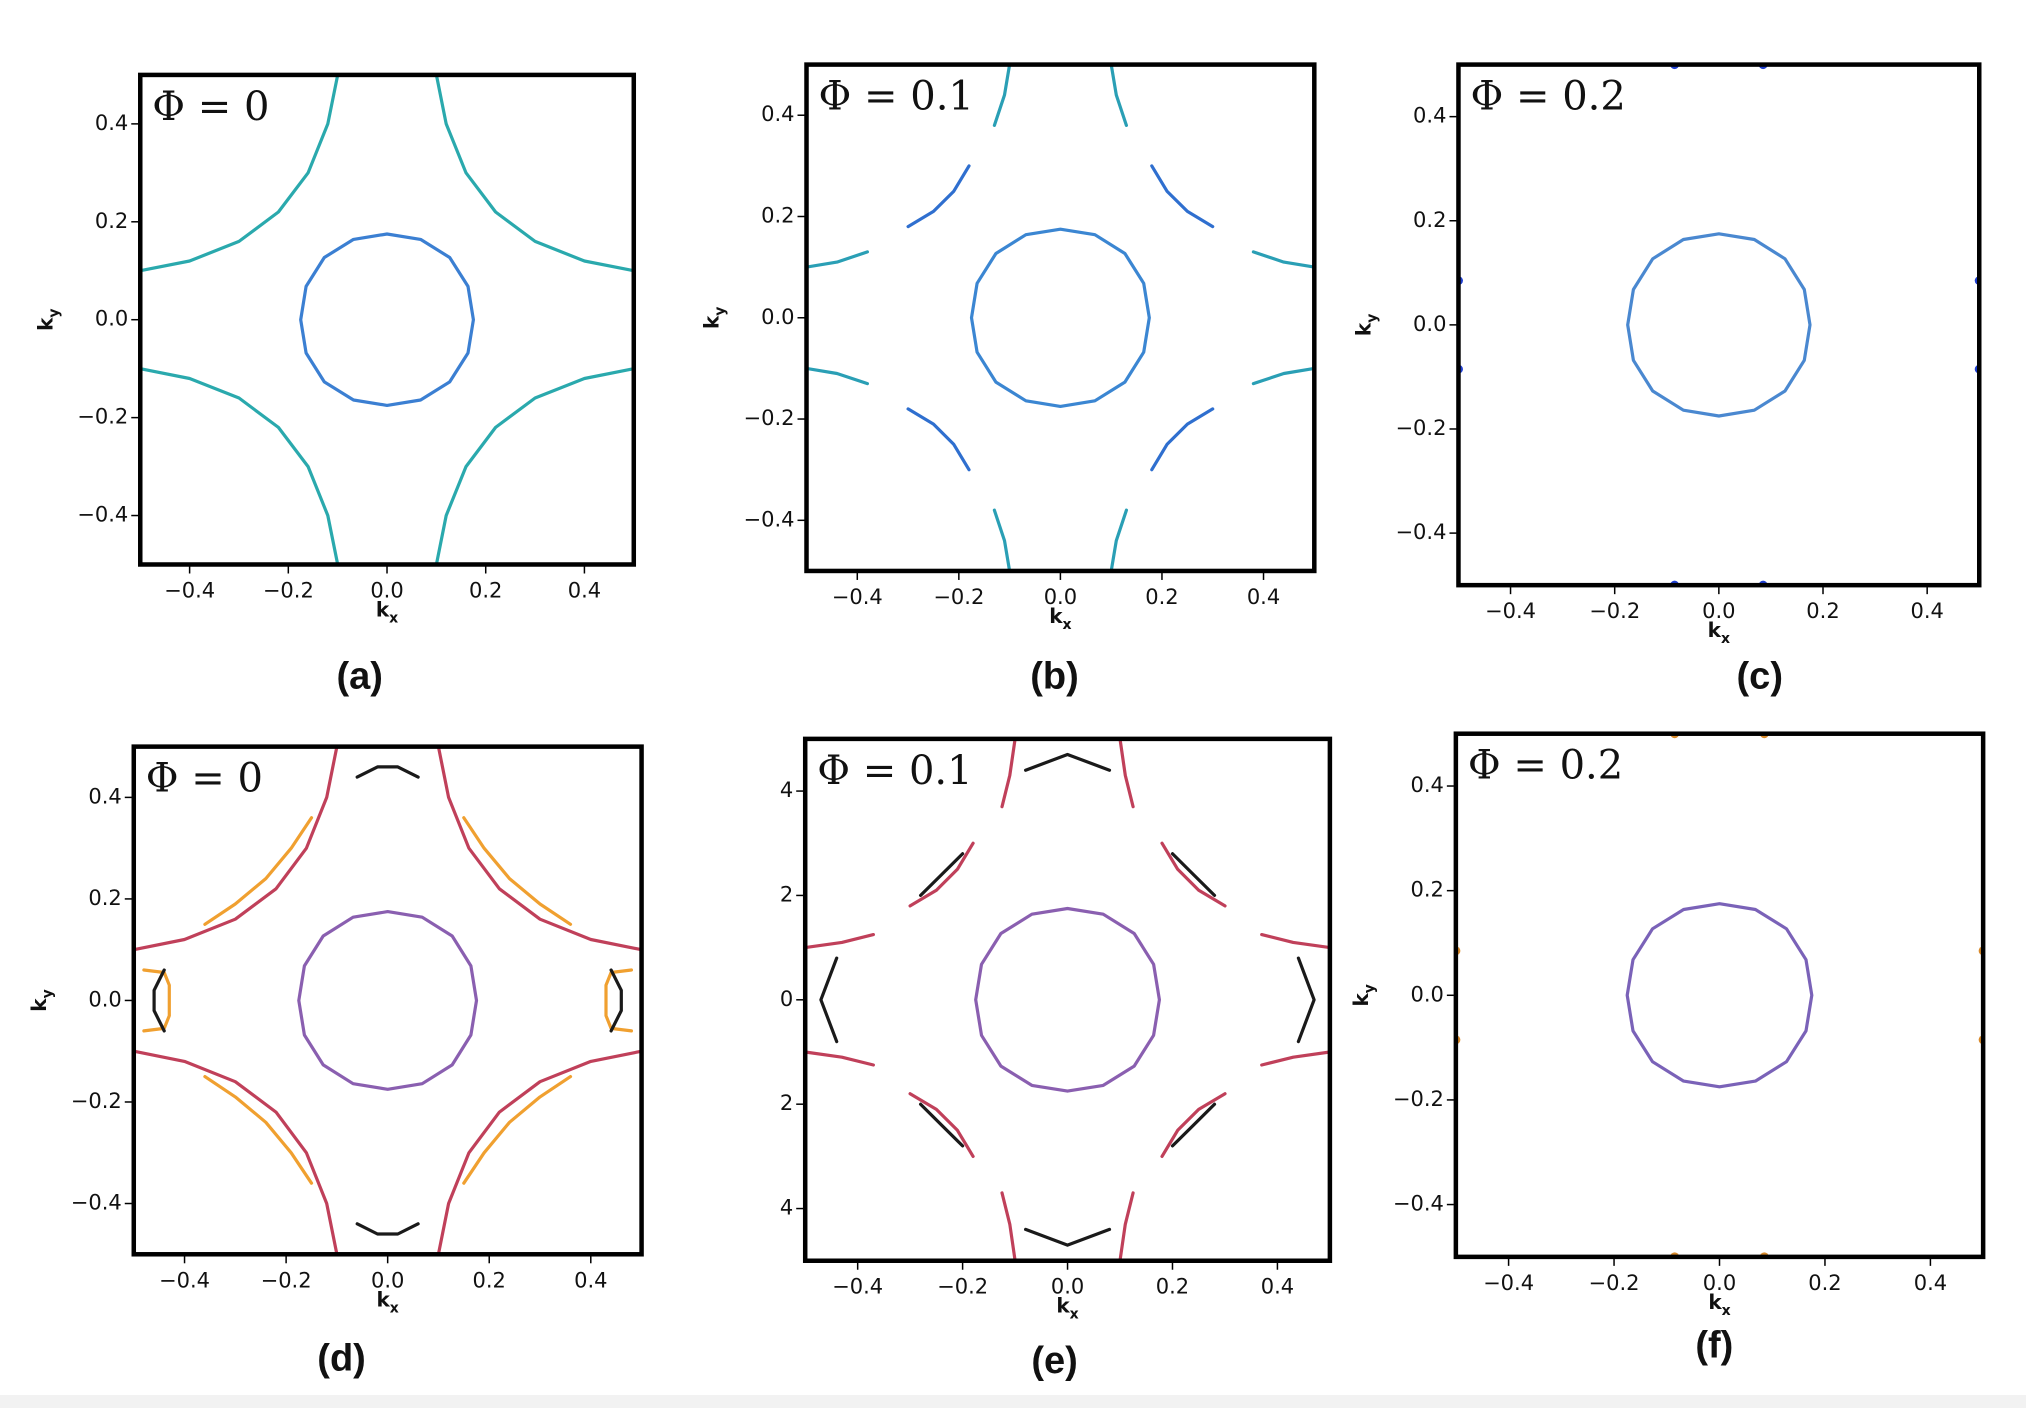  What do you see at coordinates (341, 1358) in the screenshot?
I see `caption: (d)` at bounding box center [341, 1358].